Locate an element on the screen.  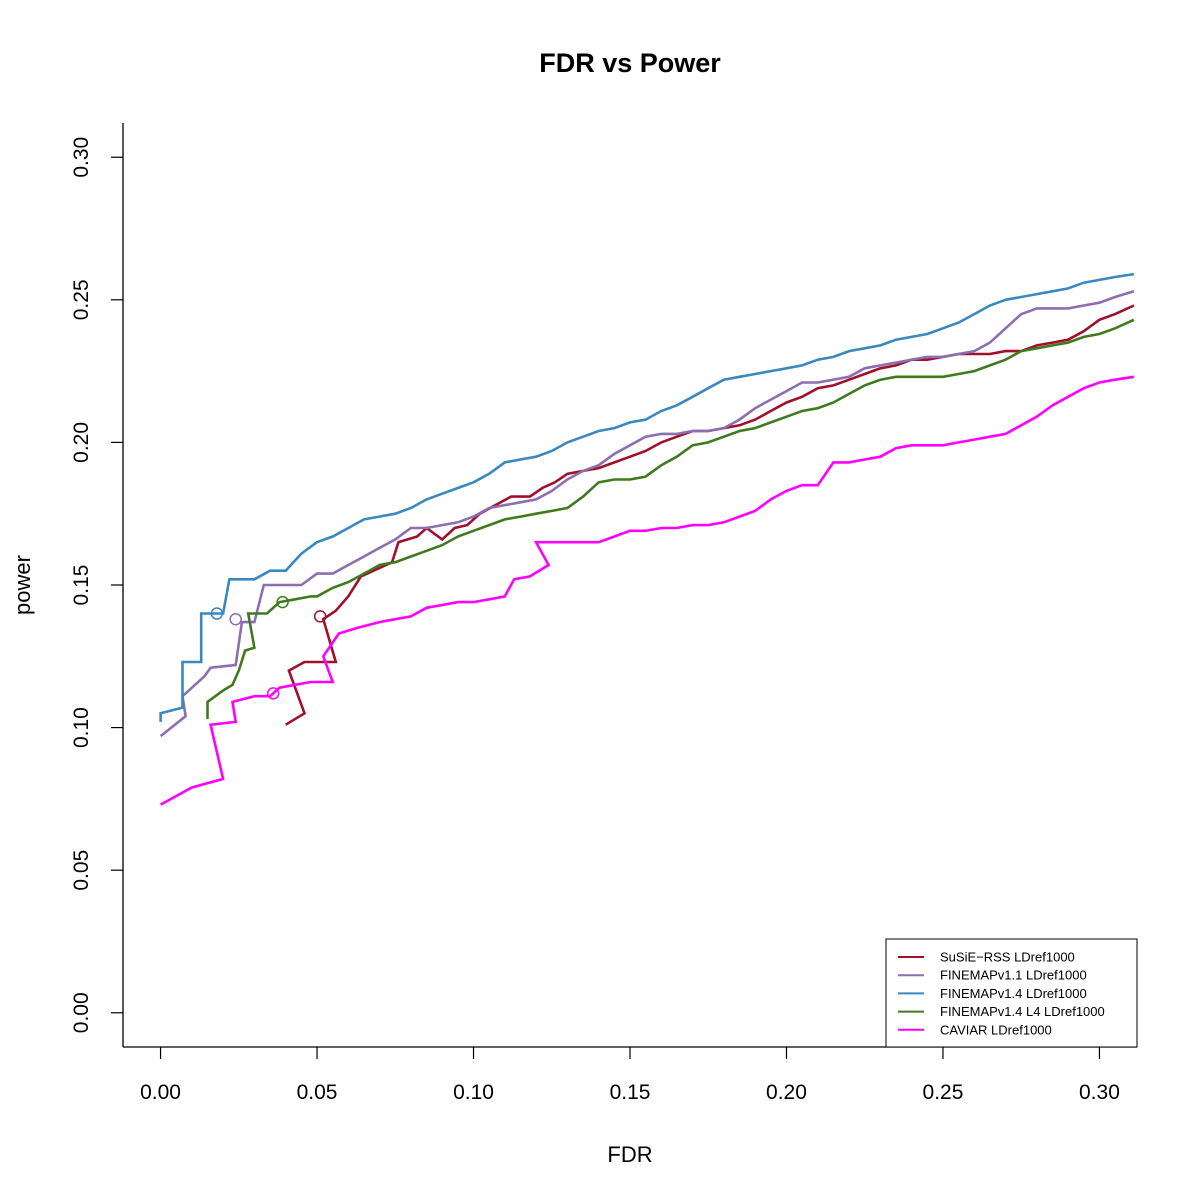
legend-label-0: SuSiE−RSS LDref1000 is located at coordinates (1007, 957).